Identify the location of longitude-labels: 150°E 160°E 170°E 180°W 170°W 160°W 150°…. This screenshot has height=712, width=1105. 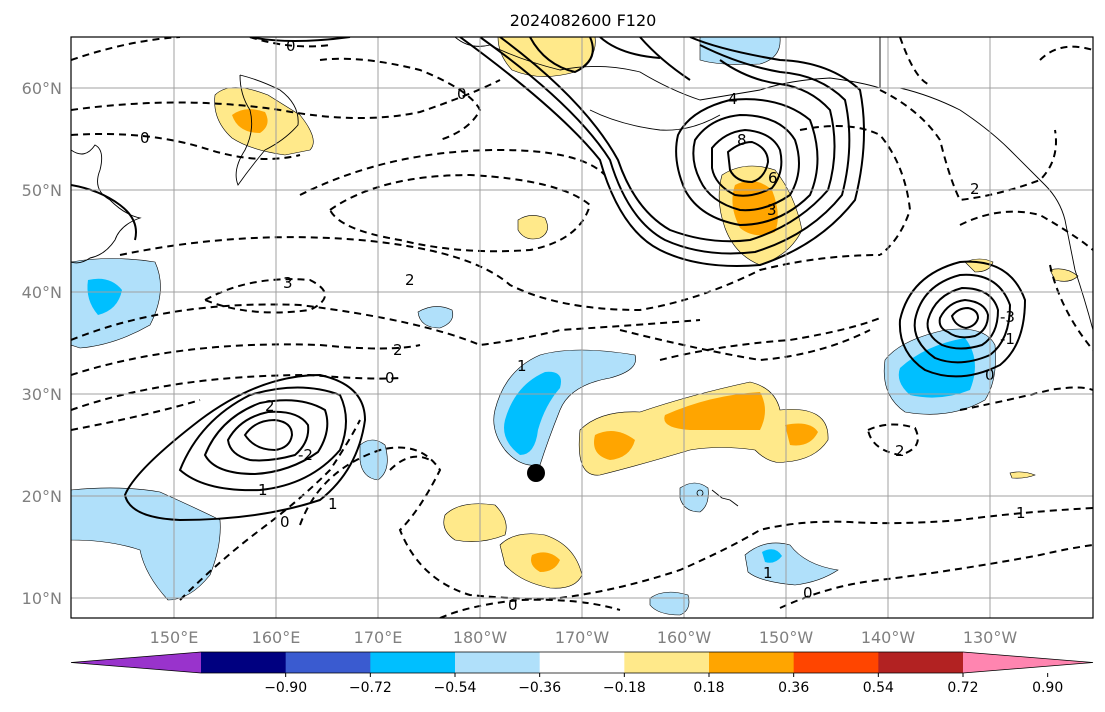
(584, 637).